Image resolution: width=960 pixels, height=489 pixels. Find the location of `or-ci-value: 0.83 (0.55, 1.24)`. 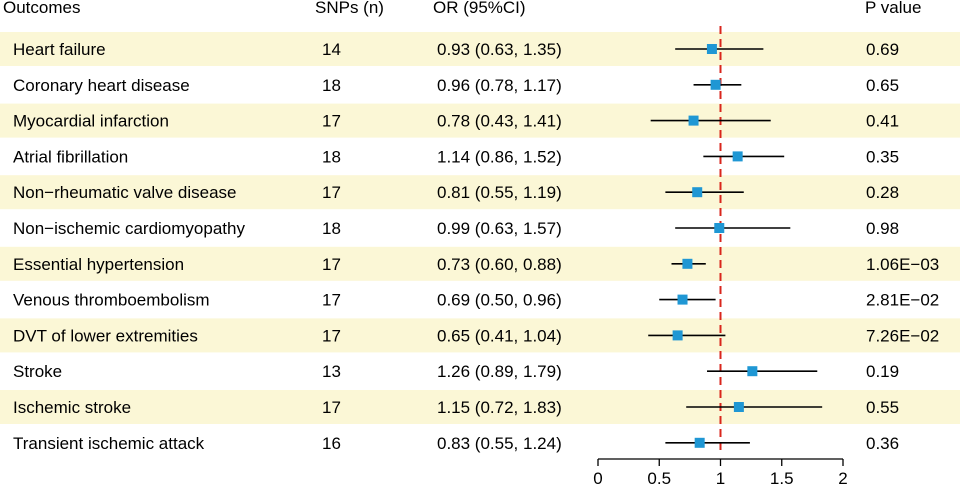

or-ci-value: 0.83 (0.55, 1.24) is located at coordinates (499, 443).